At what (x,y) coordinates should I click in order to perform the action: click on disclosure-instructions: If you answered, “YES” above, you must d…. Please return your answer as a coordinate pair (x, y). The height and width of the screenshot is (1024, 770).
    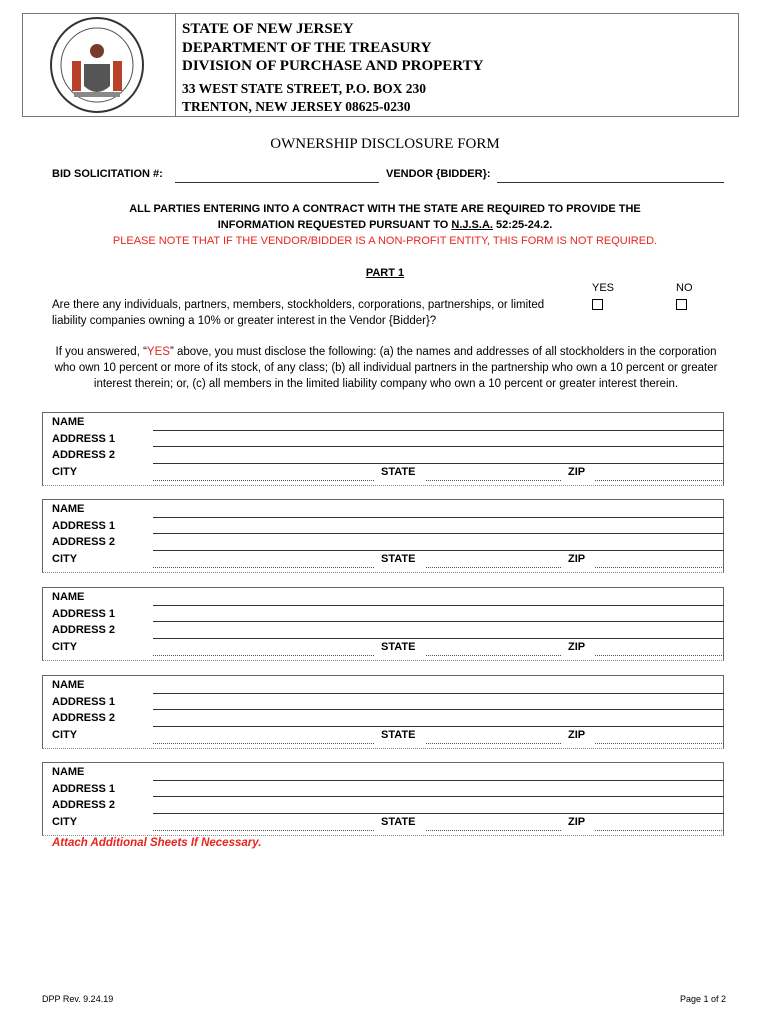
    Looking at the image, I should click on (386, 368).